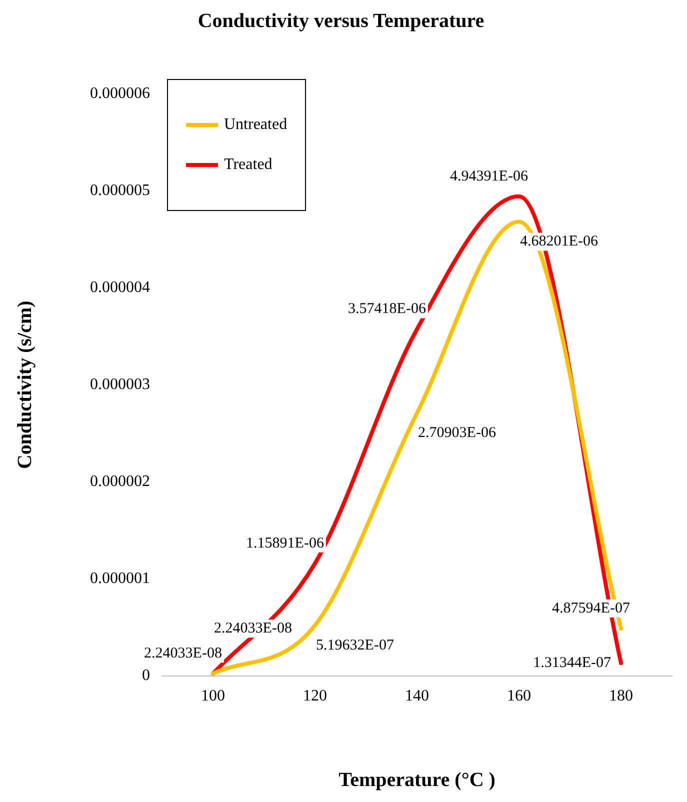 This screenshot has width=687, height=802. What do you see at coordinates (120, 579) in the screenshot?
I see `y-tick-label: 0.000001` at bounding box center [120, 579].